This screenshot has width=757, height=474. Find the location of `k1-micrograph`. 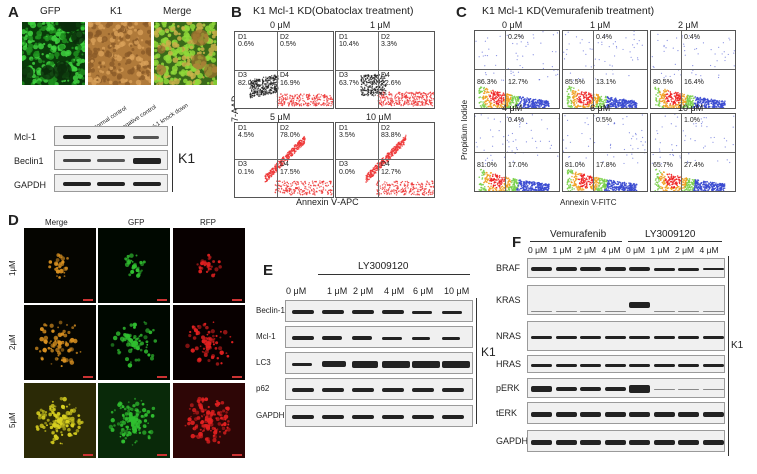

k1-micrograph is located at coordinates (119, 53).